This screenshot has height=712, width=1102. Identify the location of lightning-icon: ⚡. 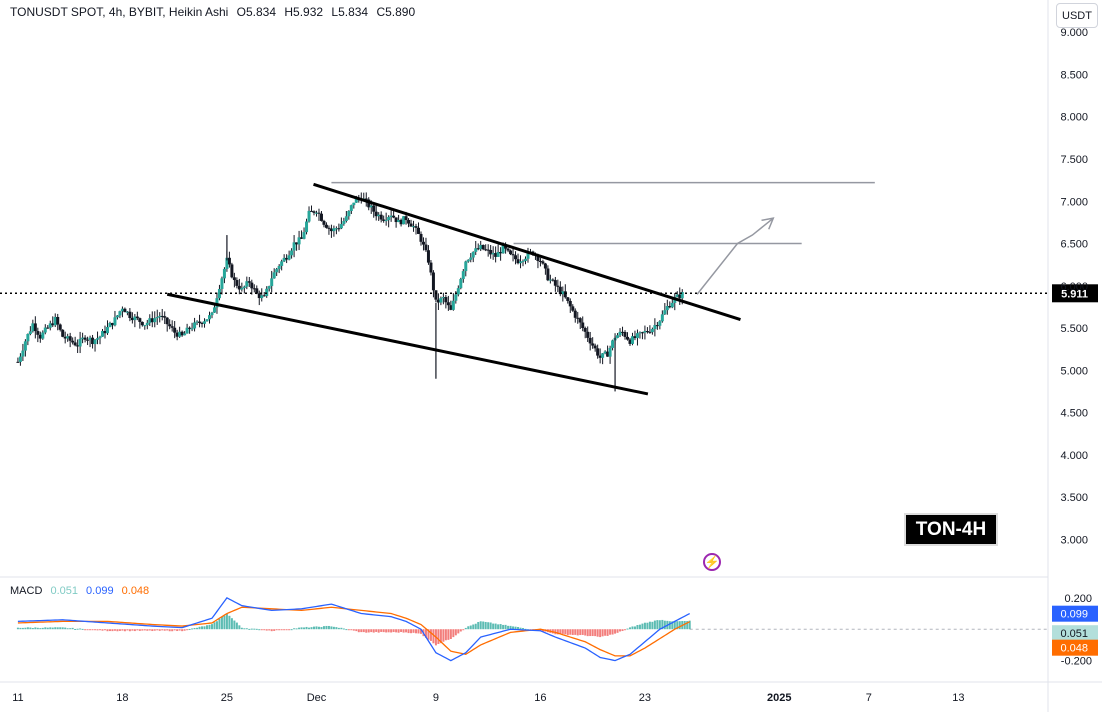
(712, 562).